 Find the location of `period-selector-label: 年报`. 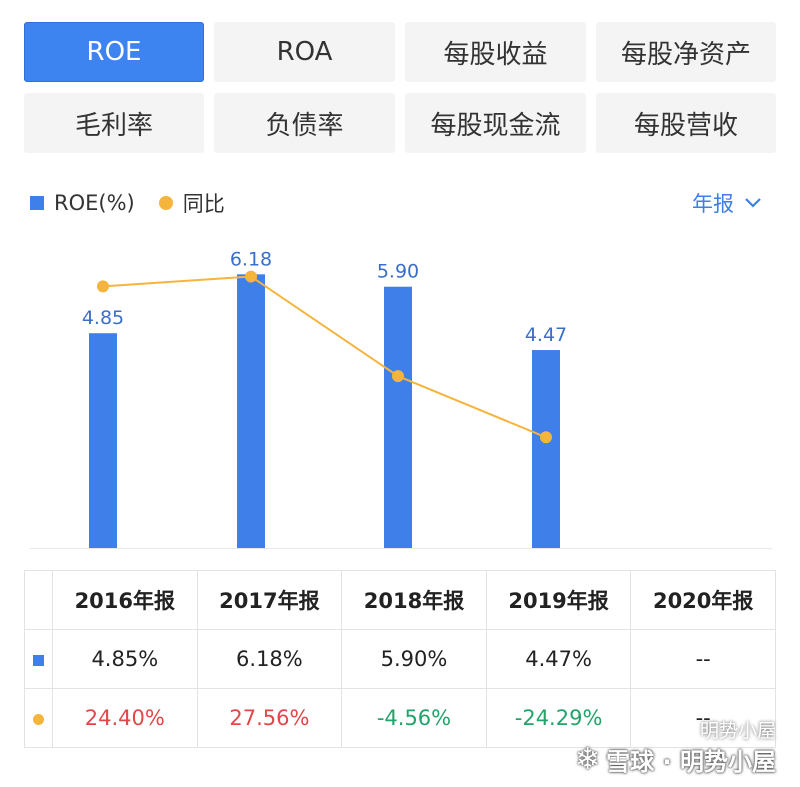

period-selector-label: 年报 is located at coordinates (713, 204).